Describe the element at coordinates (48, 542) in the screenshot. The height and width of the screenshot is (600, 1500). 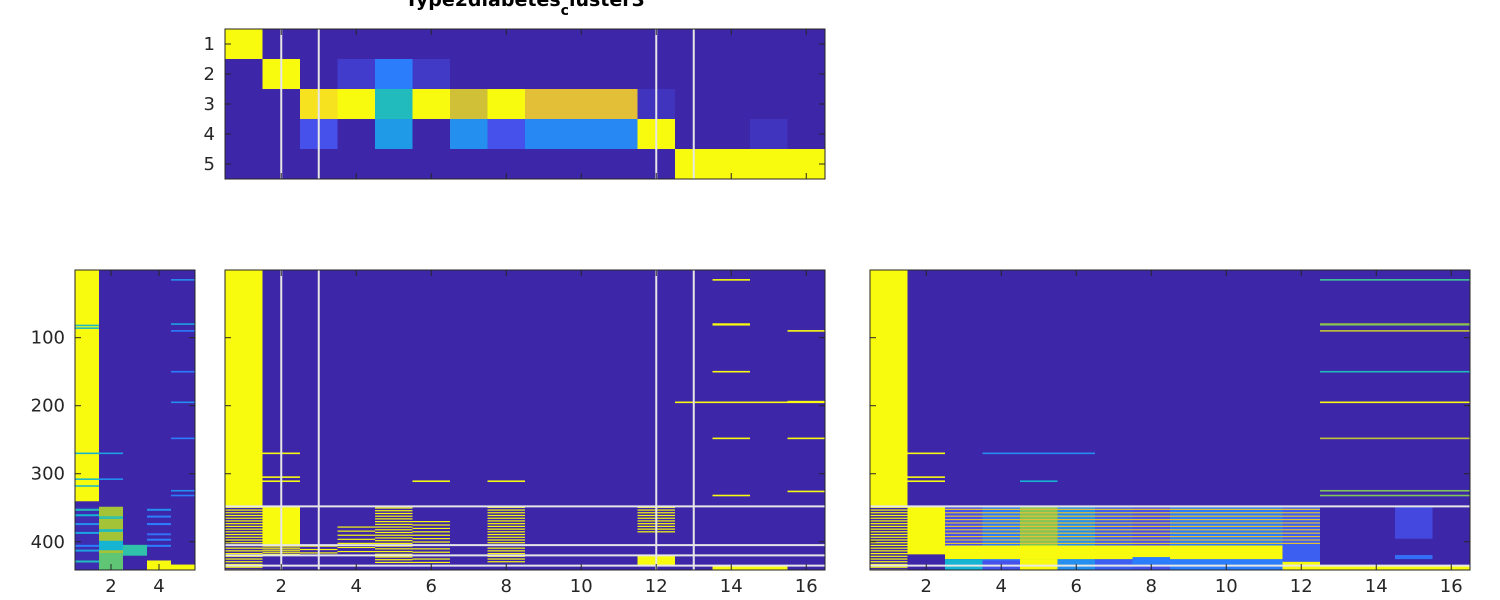
I see `y-tick-label: 400` at that location.